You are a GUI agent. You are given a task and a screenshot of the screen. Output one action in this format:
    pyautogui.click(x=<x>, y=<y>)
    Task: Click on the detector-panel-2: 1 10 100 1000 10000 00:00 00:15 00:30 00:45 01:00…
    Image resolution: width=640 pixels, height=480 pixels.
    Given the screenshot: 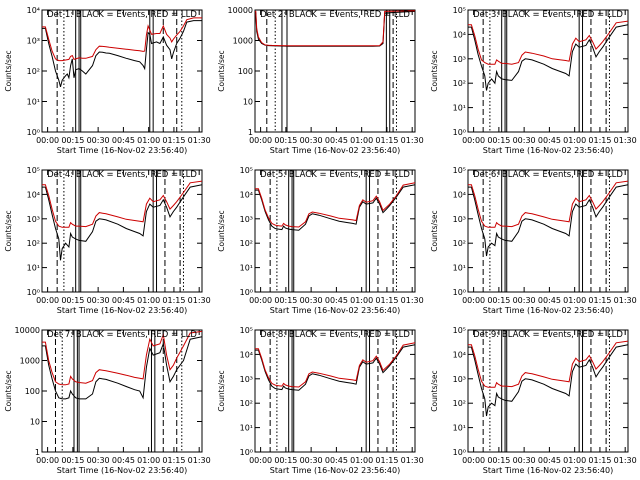 What is the action you would take?
    pyautogui.click(x=320, y=80)
    